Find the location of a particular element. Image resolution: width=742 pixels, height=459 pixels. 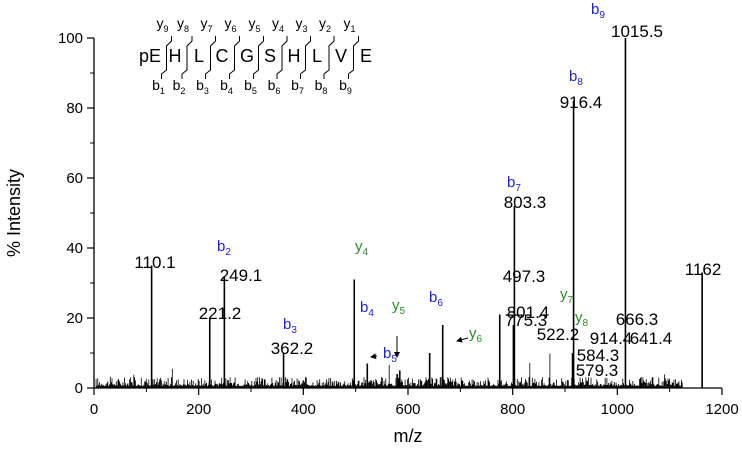

noise-trace is located at coordinates (389, 370).